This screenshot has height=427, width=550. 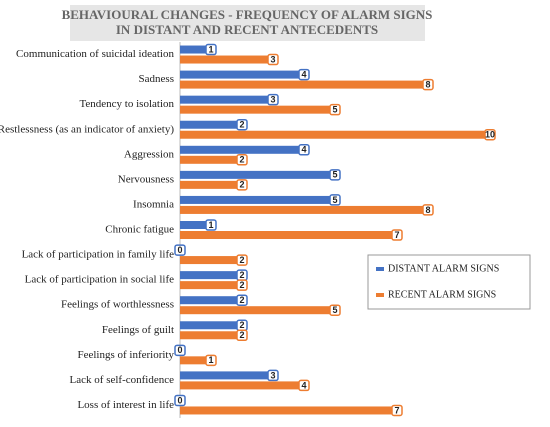 I want to click on y-tick-label: Chronic fatigue, so click(x=139, y=230).